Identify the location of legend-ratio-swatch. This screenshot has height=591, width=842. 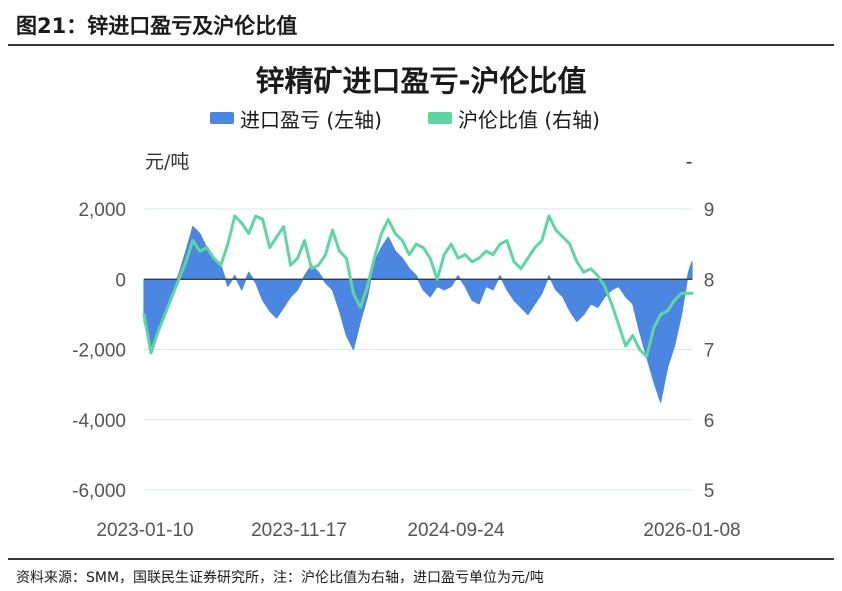
(440, 118).